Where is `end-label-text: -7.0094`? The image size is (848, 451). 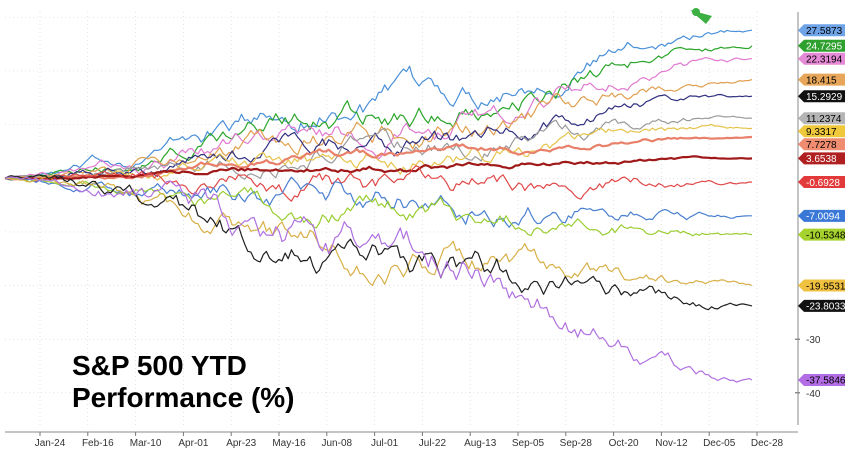
end-label-text: -7.0094 is located at coordinates (823, 217).